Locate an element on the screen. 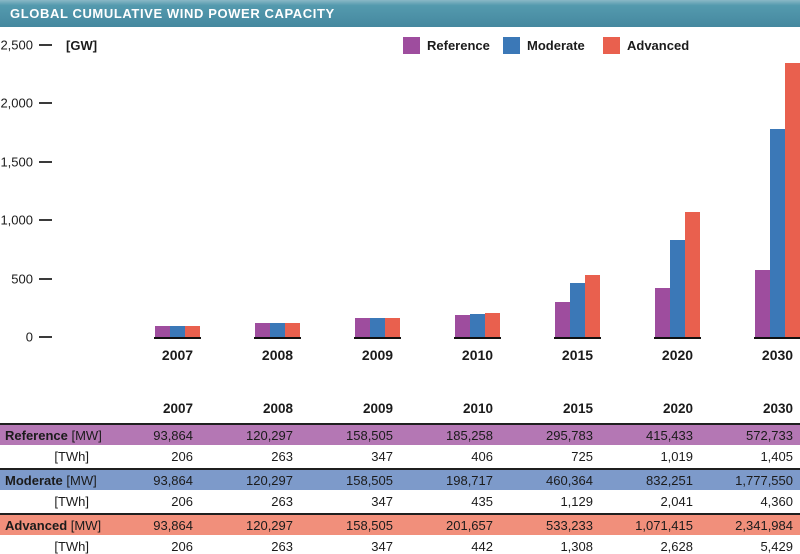 The width and height of the screenshot is (800, 554). table-cell: 832,251 is located at coordinates (669, 480).